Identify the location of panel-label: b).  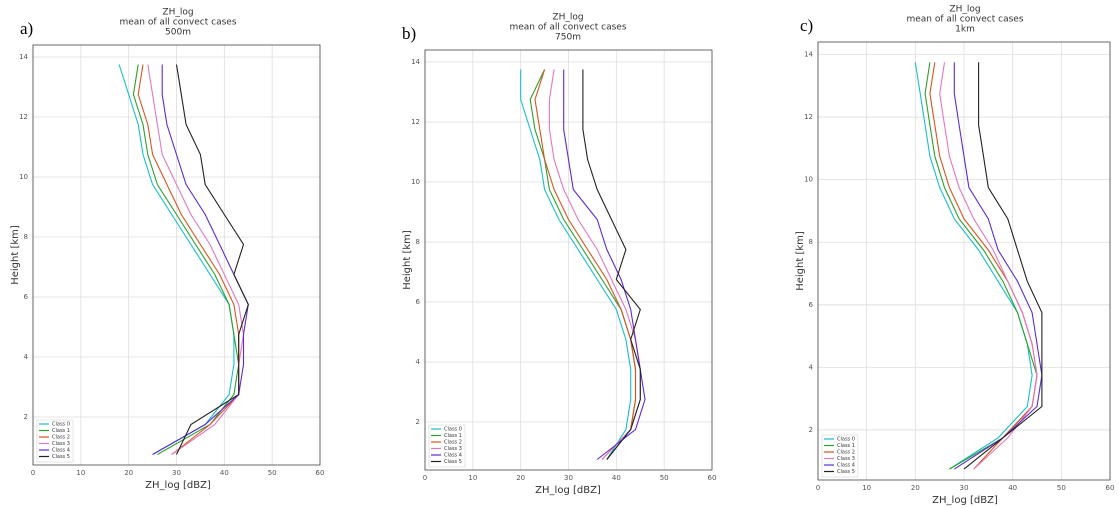
(409, 33).